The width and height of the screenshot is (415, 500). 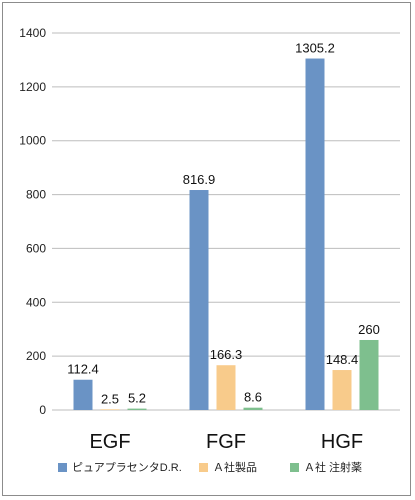 I want to click on data-label: 166.3, so click(x=226, y=354).